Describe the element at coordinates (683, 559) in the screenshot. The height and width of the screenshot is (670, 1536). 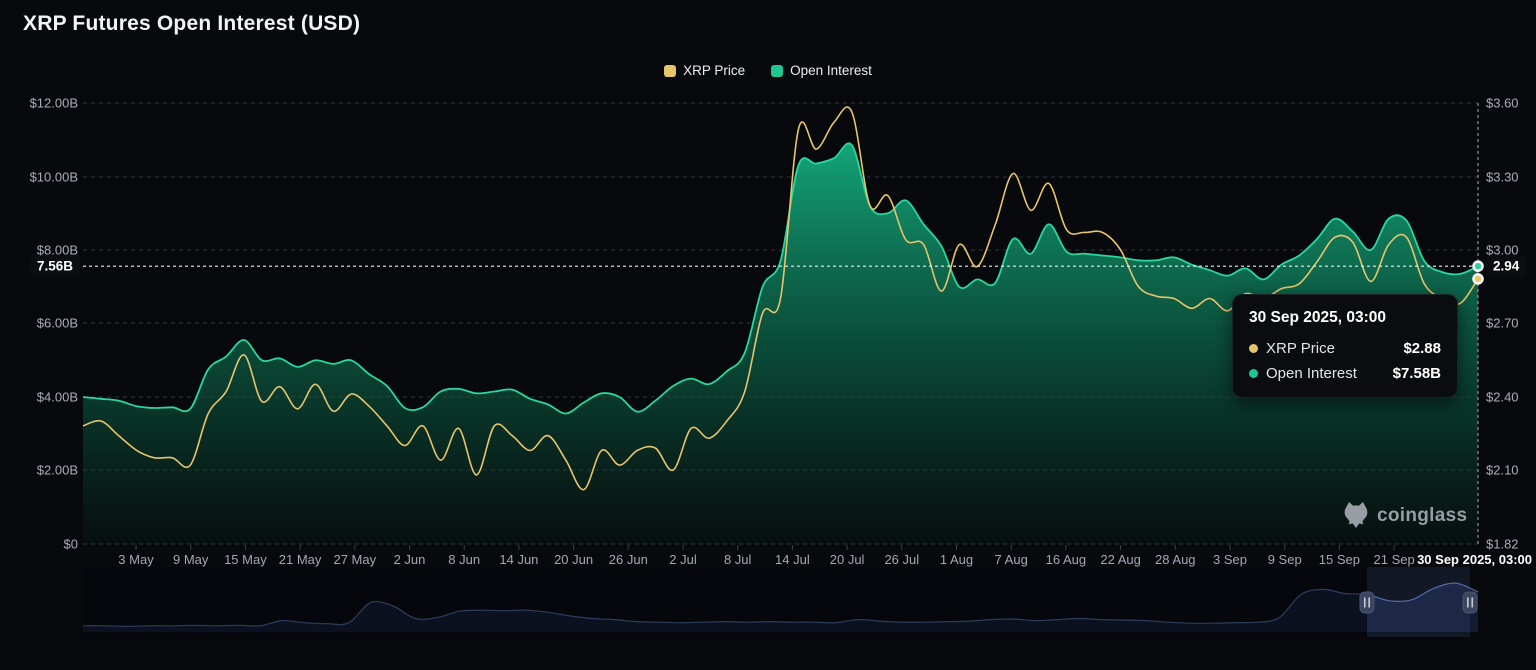
I see `x-axis-tick: 2 Jul` at that location.